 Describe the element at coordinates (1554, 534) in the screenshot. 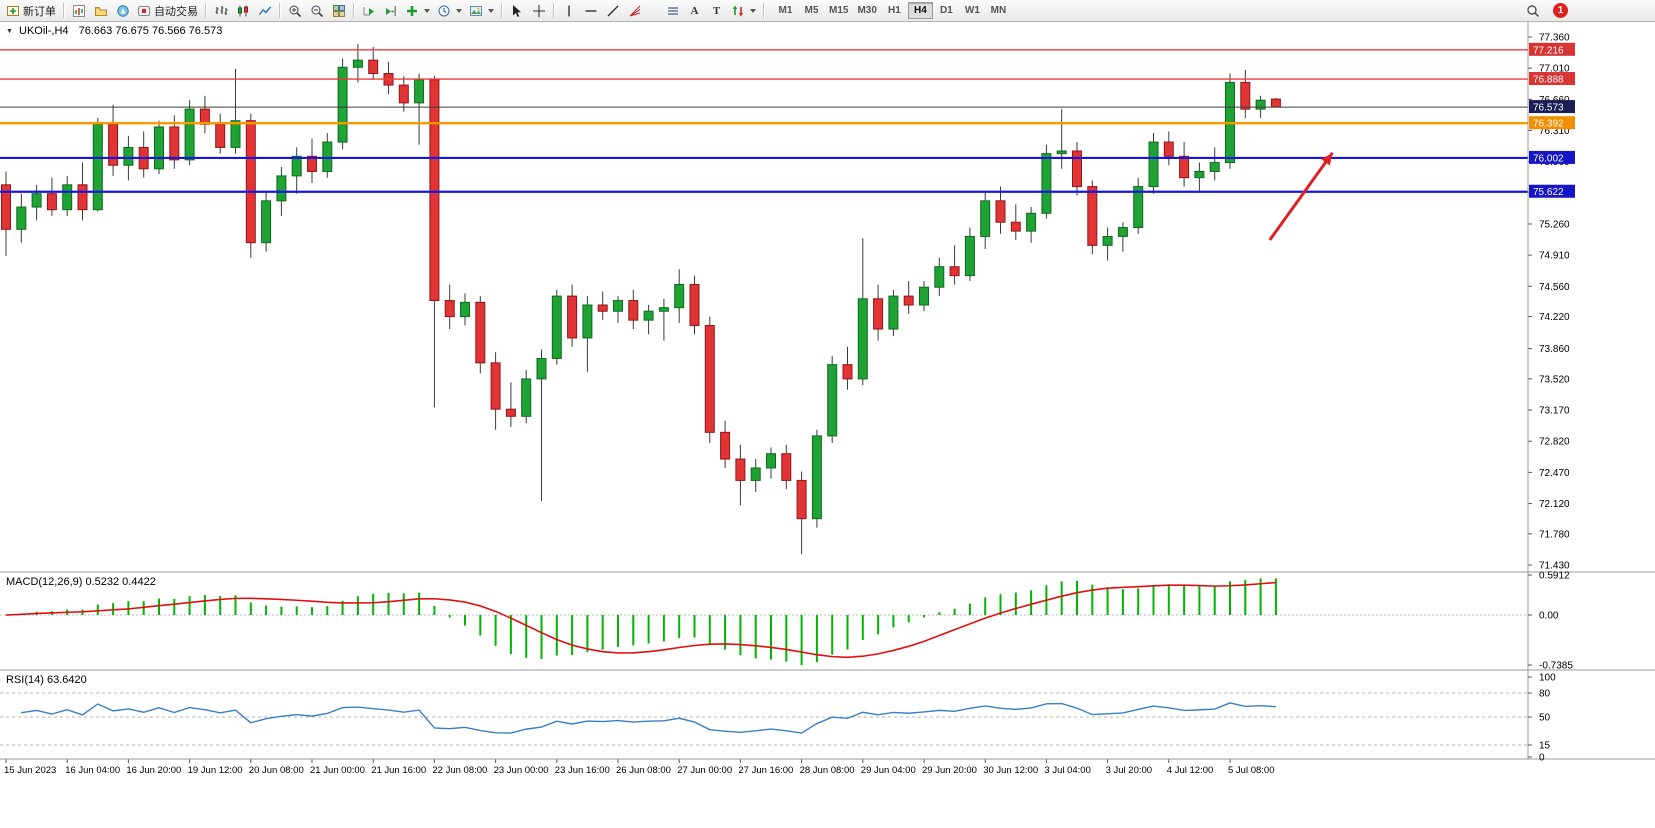

I see `price-tick-label: 71.780` at that location.